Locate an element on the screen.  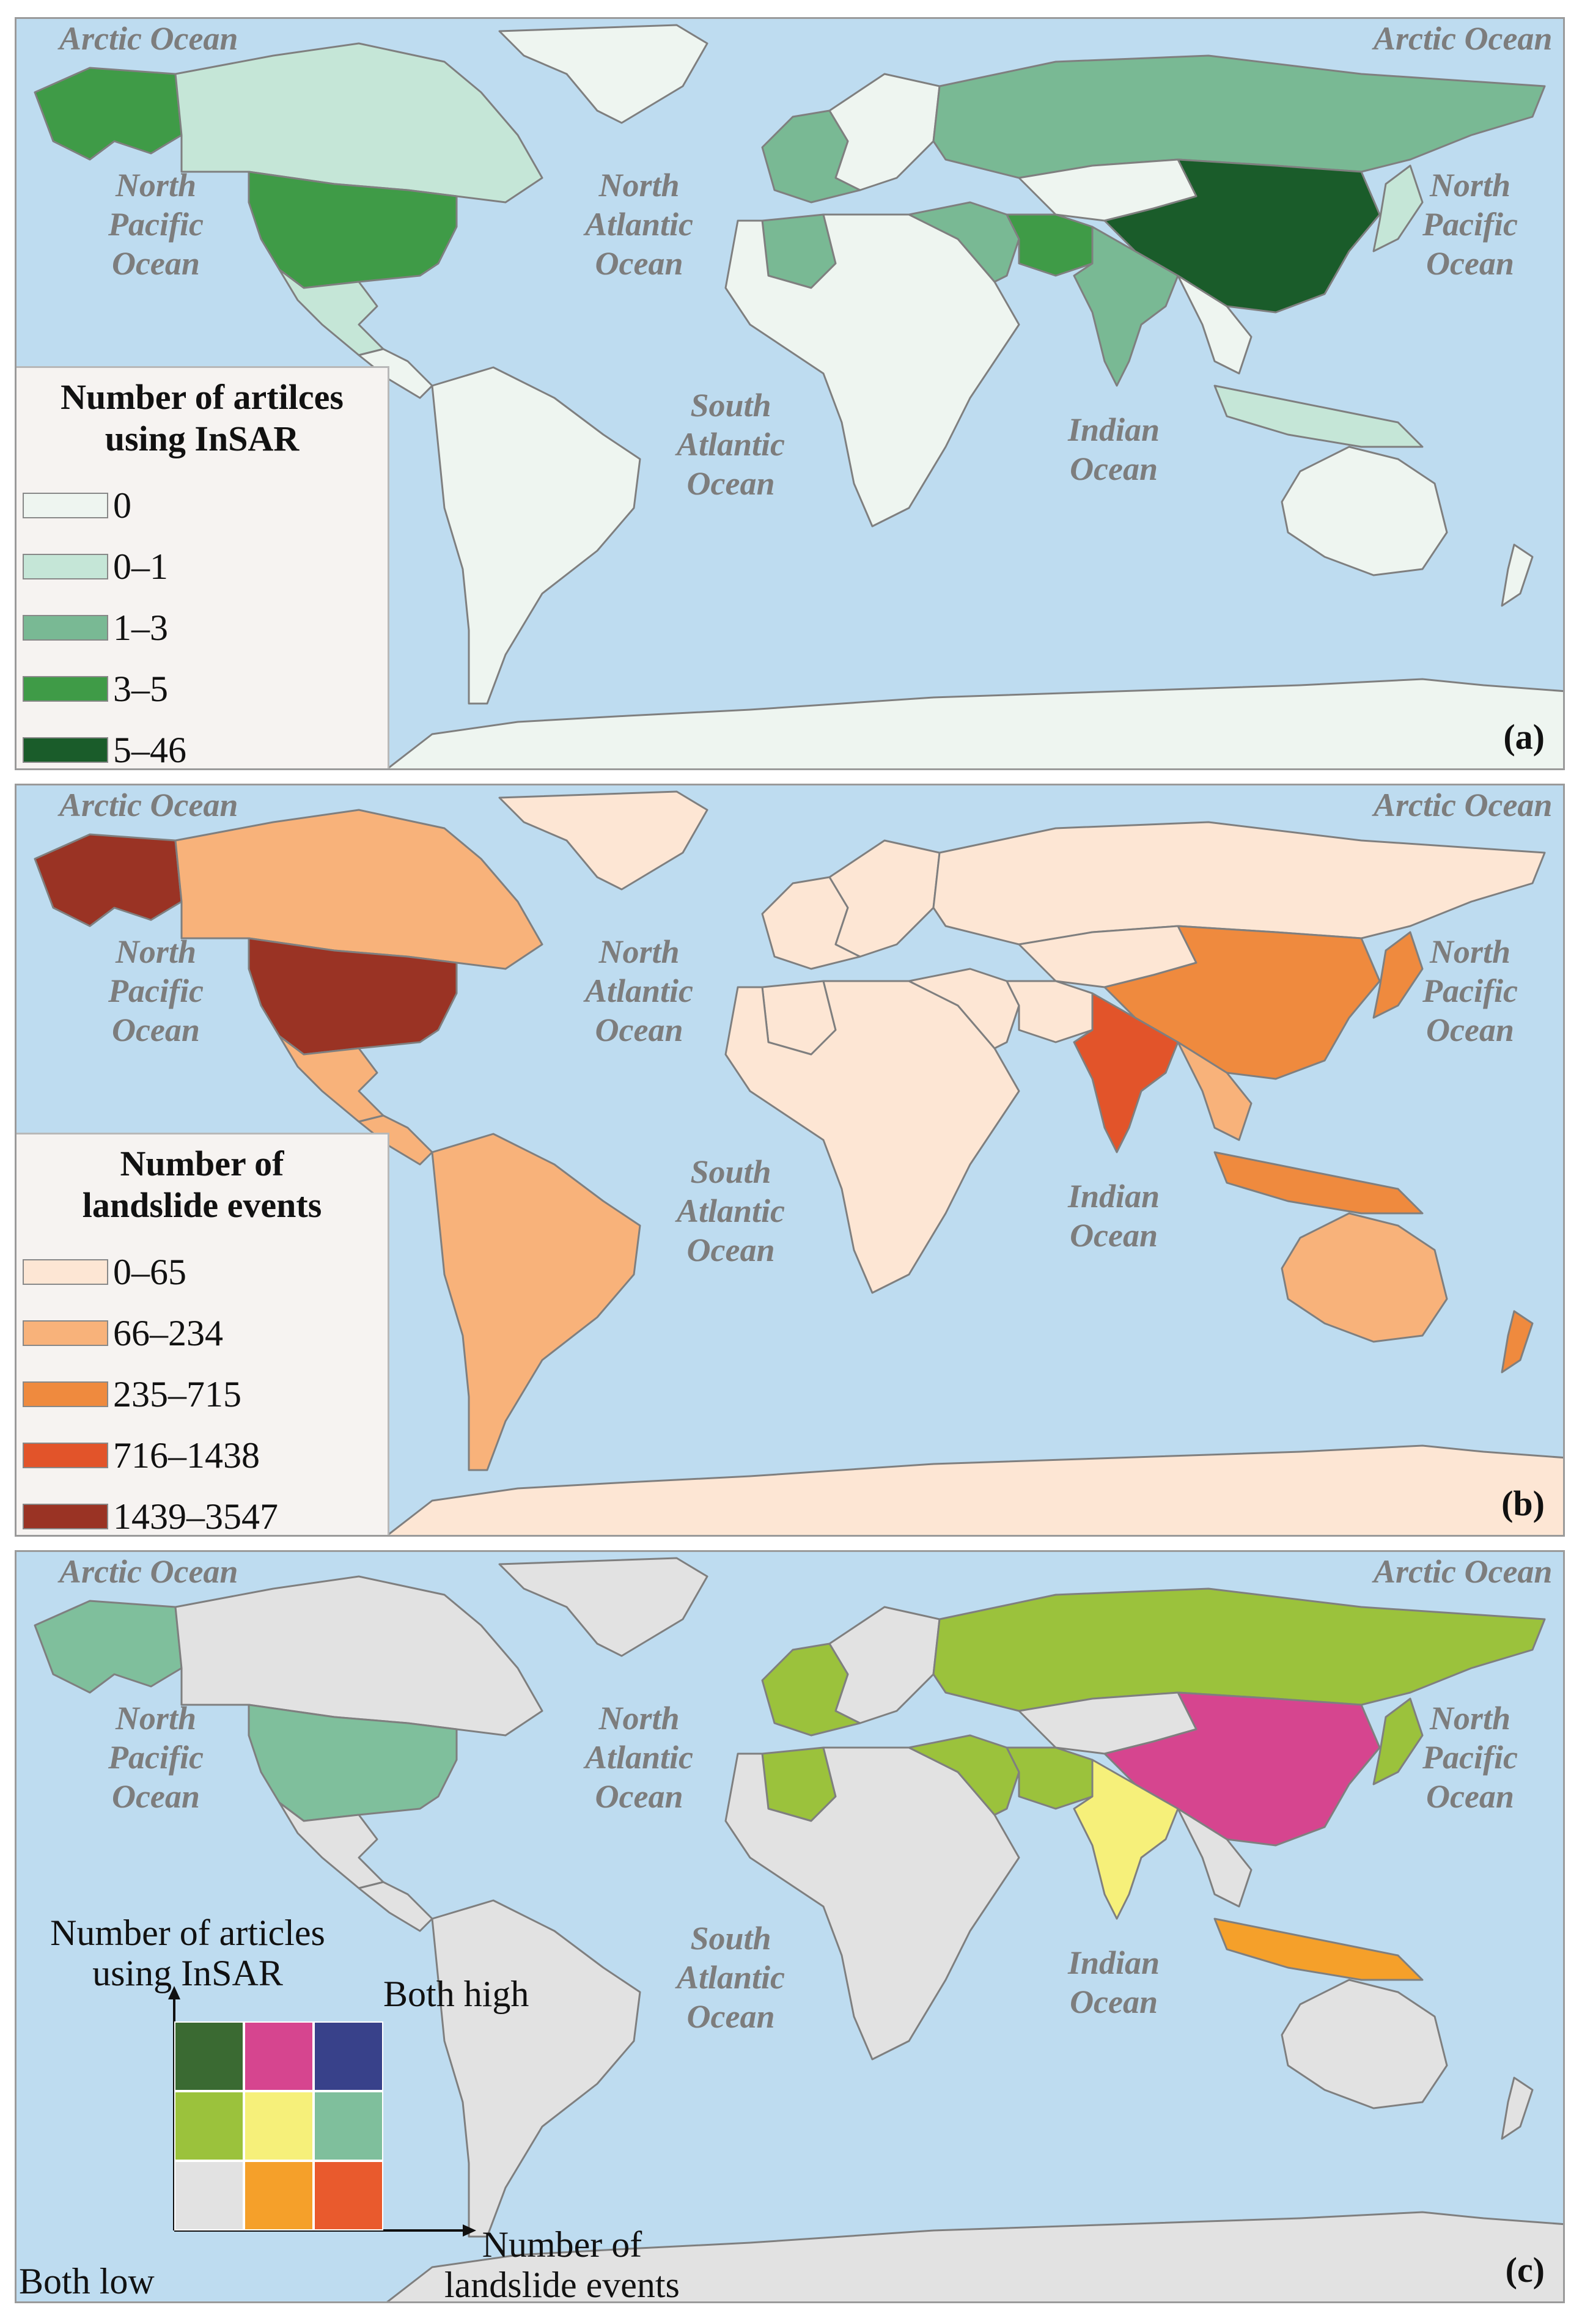
panel-tag: (c) is located at coordinates (1525, 2270).